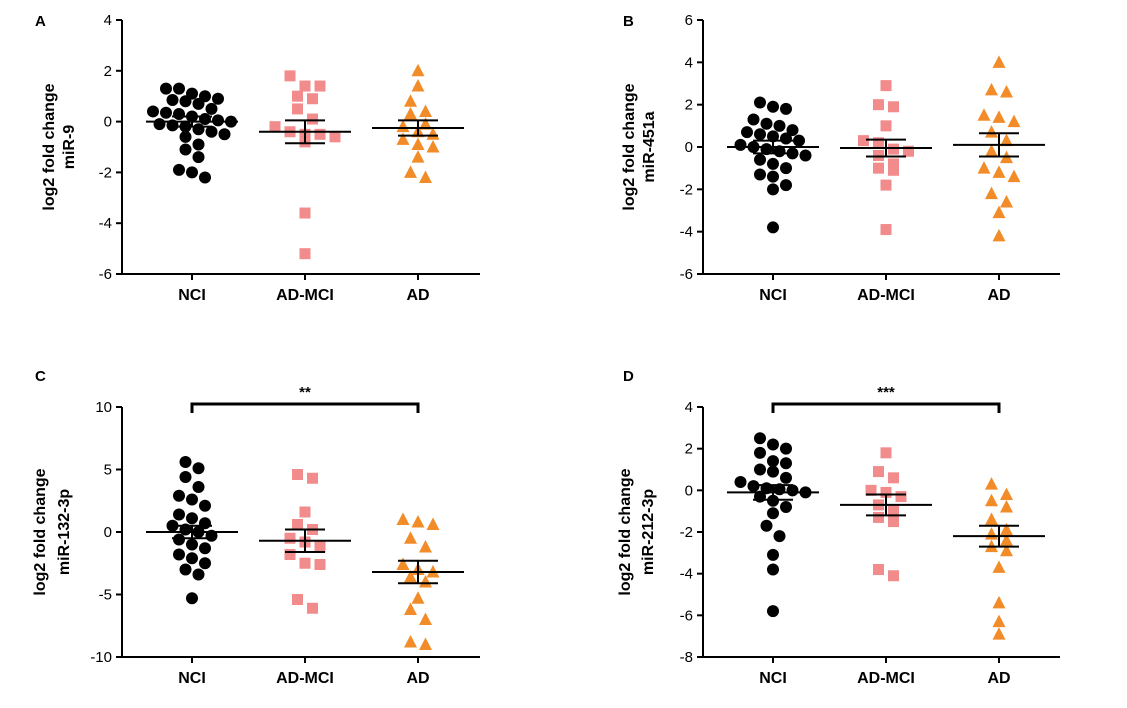 The image size is (1127, 708). I want to click on y-tick-label: -10, so click(101, 657).